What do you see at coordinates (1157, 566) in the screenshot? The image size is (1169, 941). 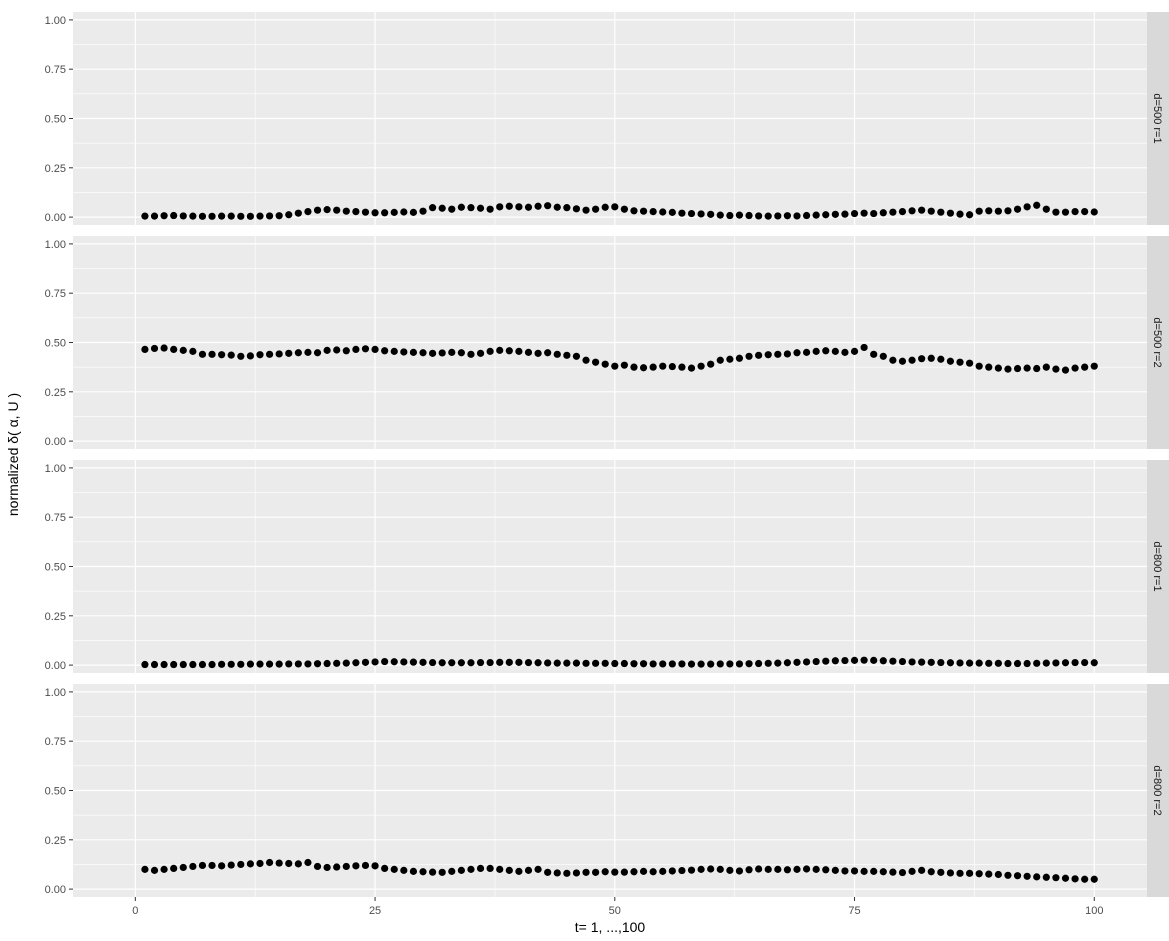 I see `facet-strip-label: d=800 r=1` at bounding box center [1157, 566].